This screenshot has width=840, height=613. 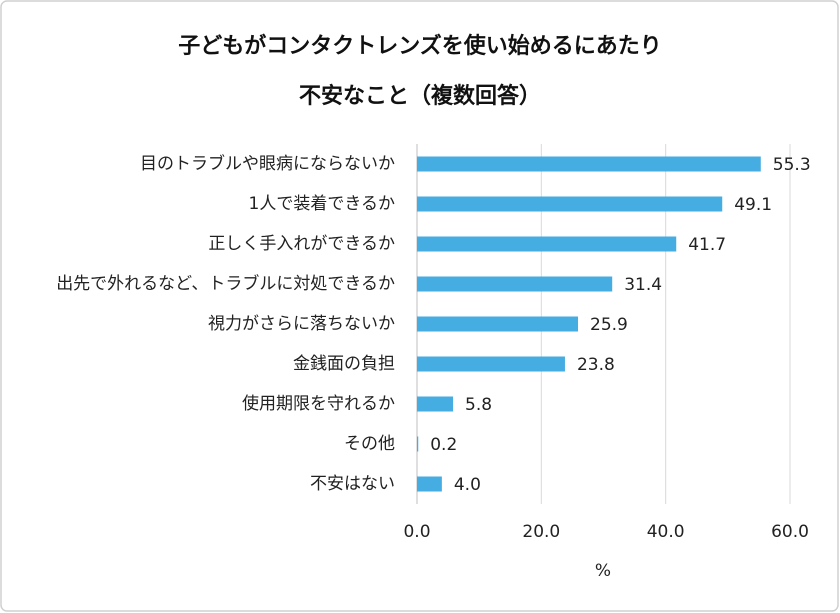 I want to click on value-label: 25.9, so click(x=609, y=325).